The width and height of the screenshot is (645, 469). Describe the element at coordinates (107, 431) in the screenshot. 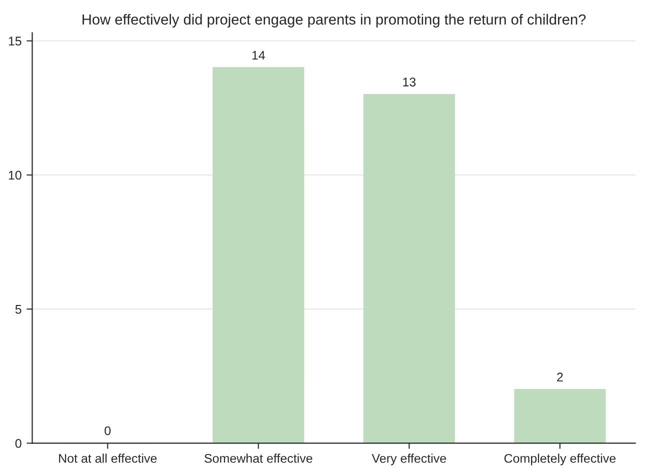

I see `data-label: 0` at that location.